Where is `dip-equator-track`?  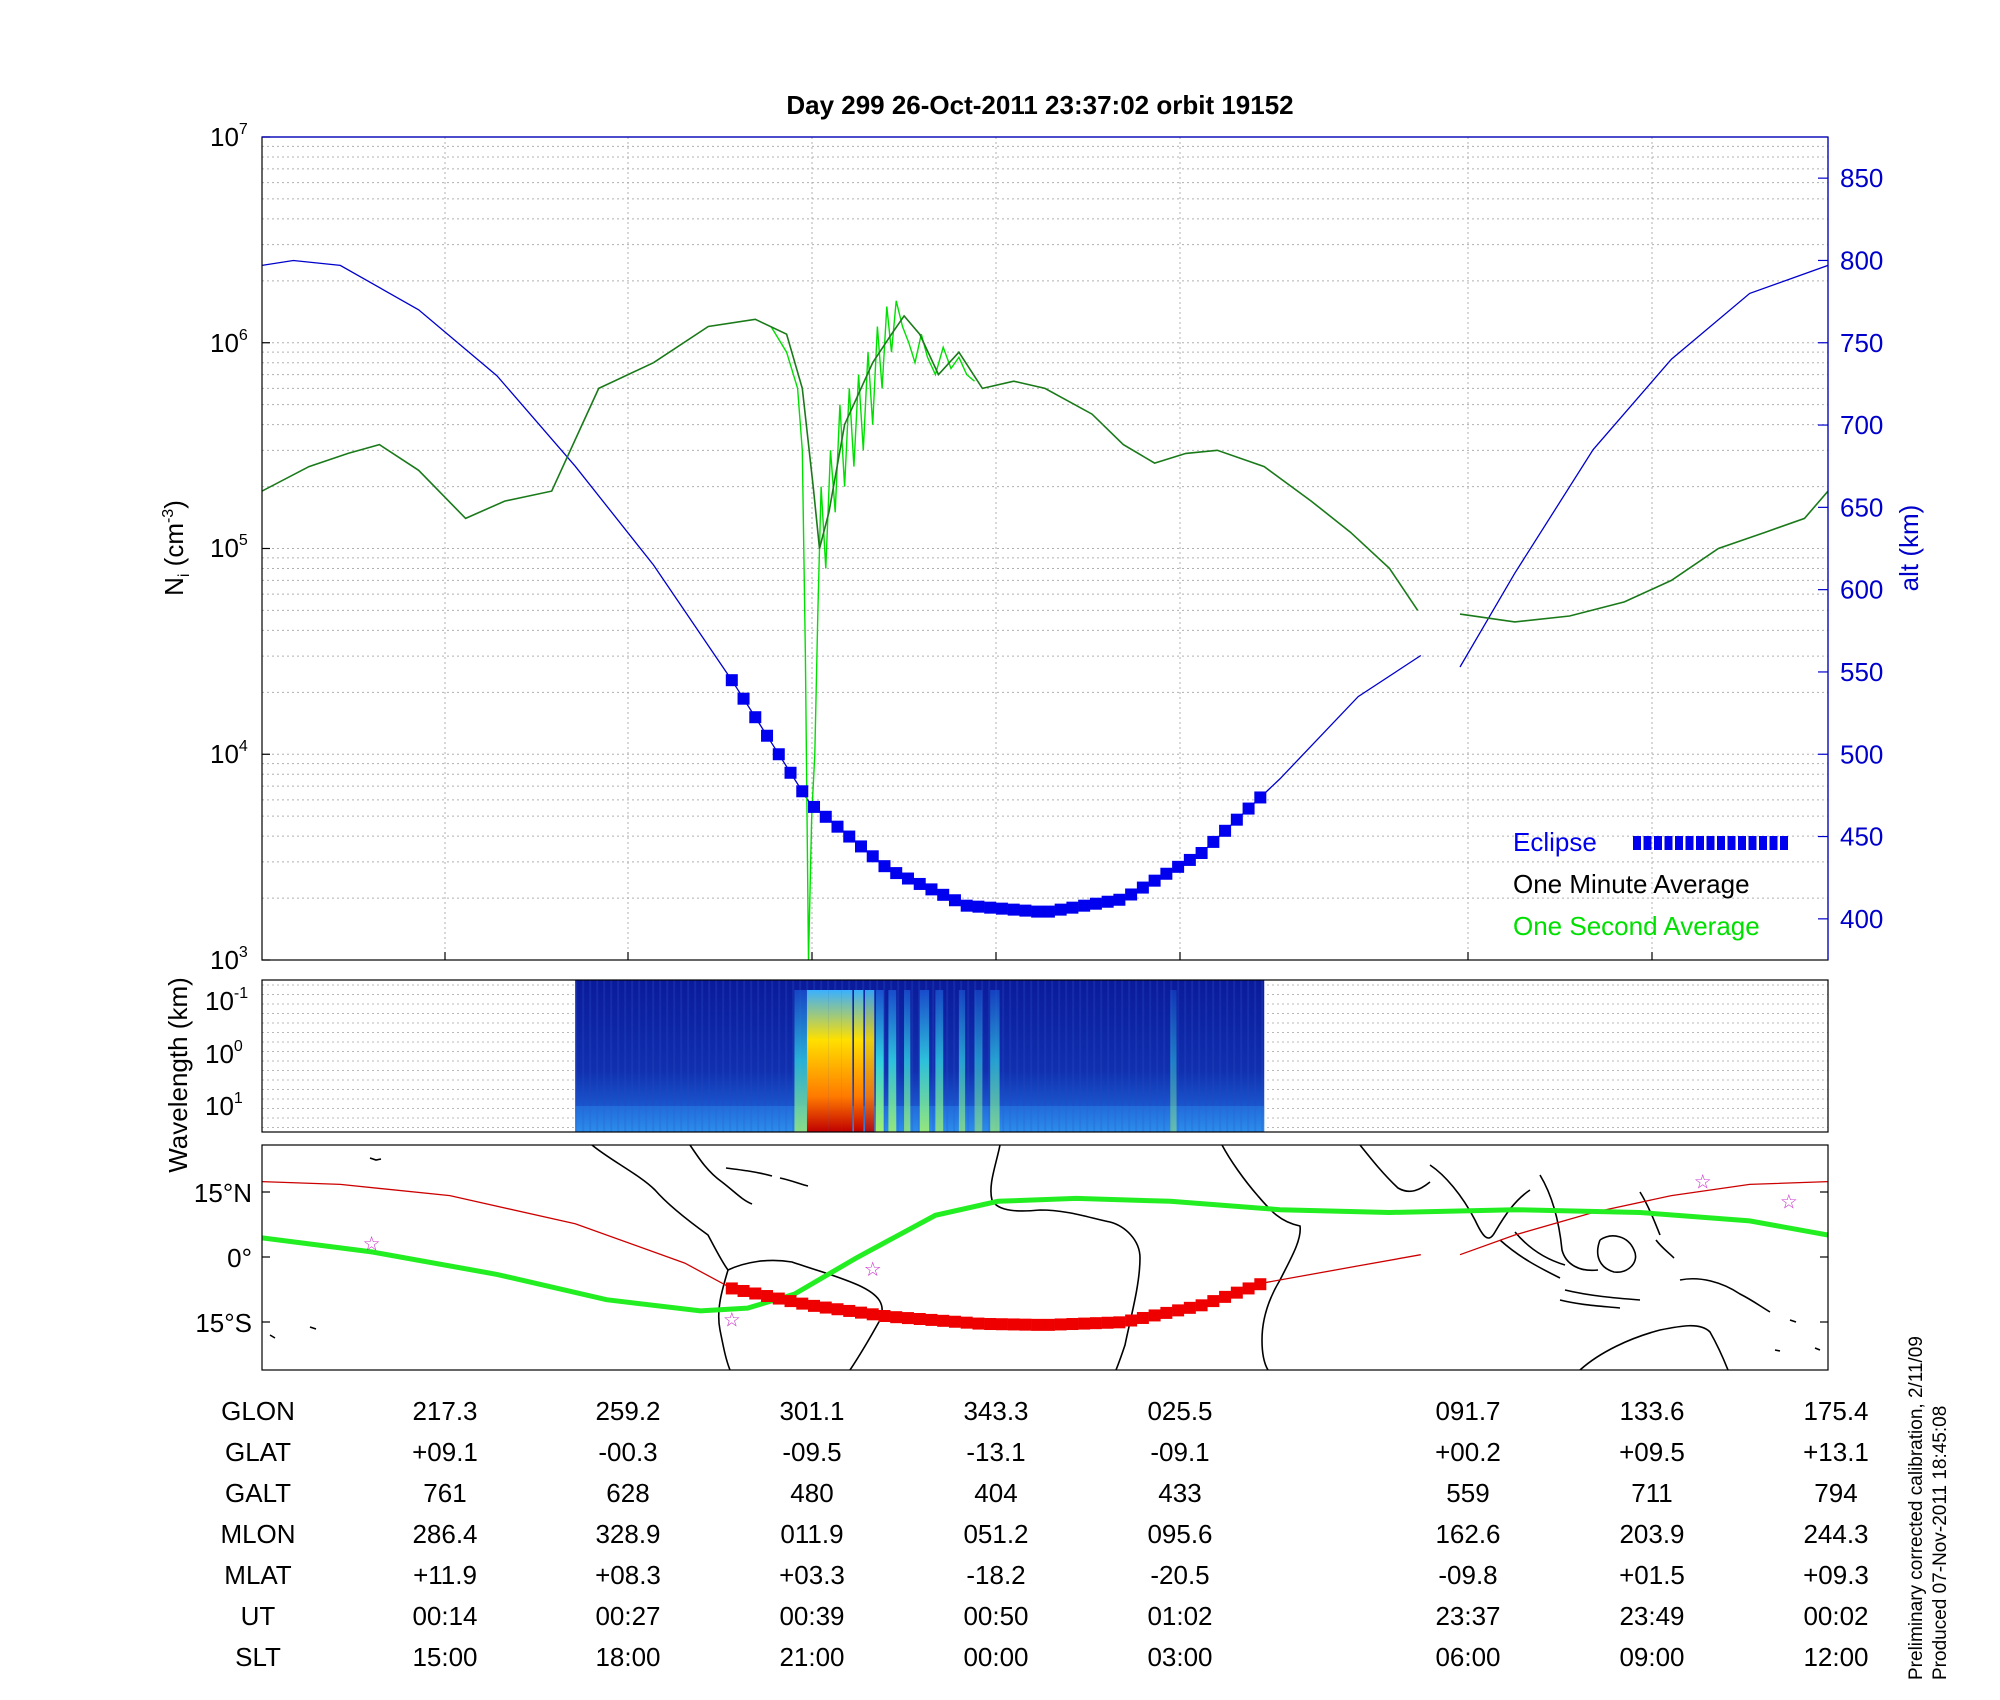
dip-equator-track is located at coordinates (1045, 1254).